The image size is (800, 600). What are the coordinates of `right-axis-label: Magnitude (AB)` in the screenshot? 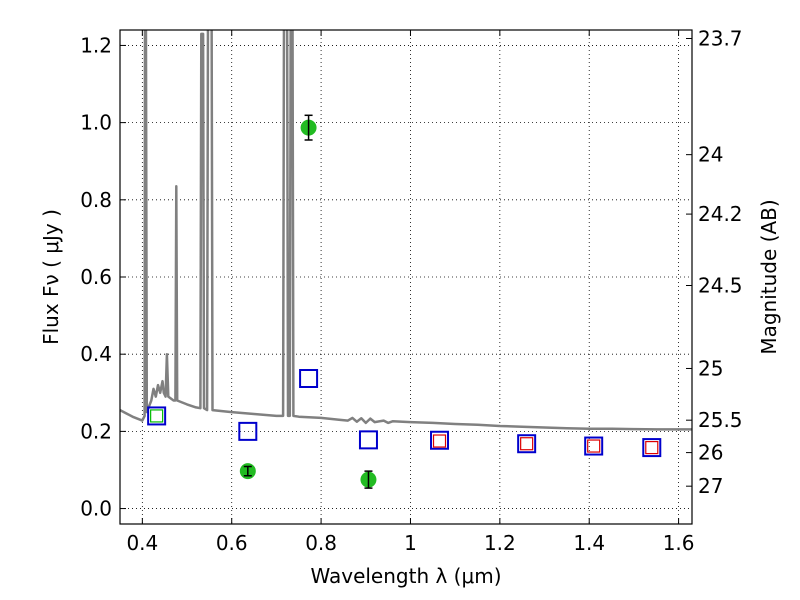 It's located at (769, 276).